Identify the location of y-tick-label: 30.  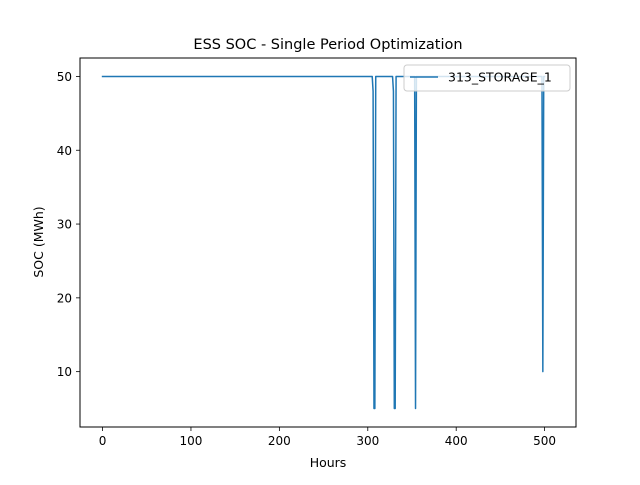
(64, 225).